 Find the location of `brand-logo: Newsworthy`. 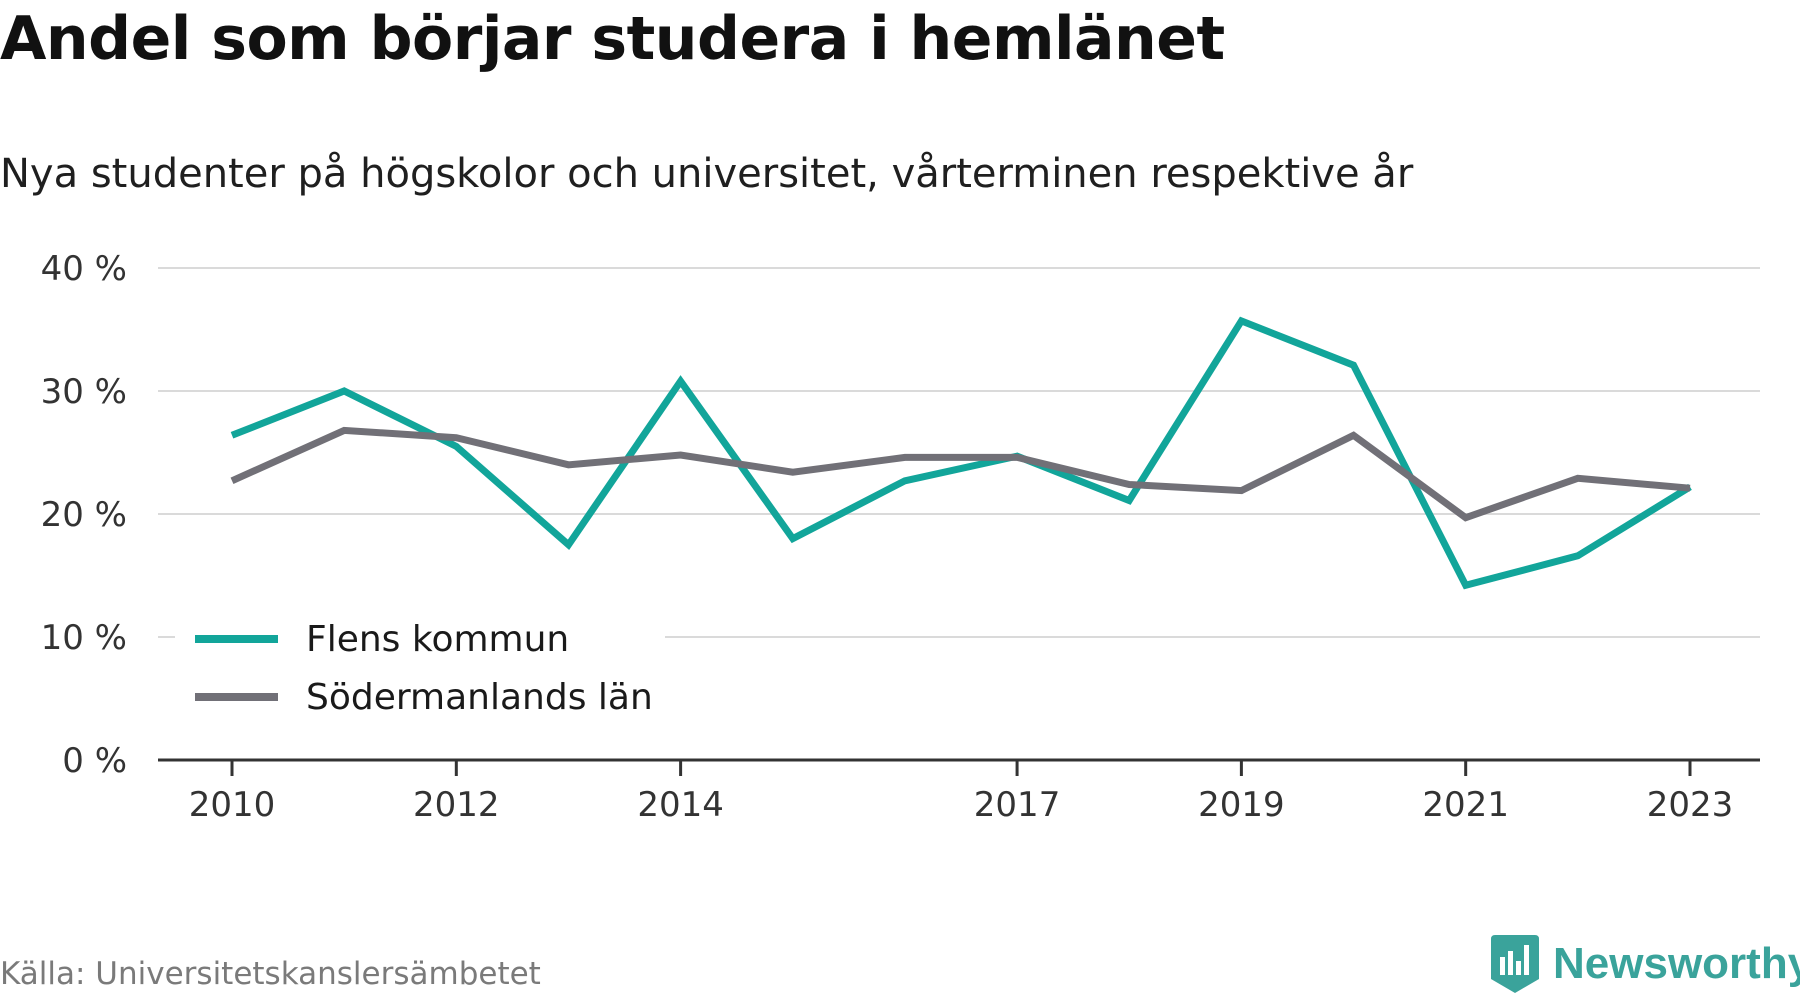

brand-logo: Newsworthy is located at coordinates (1645, 964).